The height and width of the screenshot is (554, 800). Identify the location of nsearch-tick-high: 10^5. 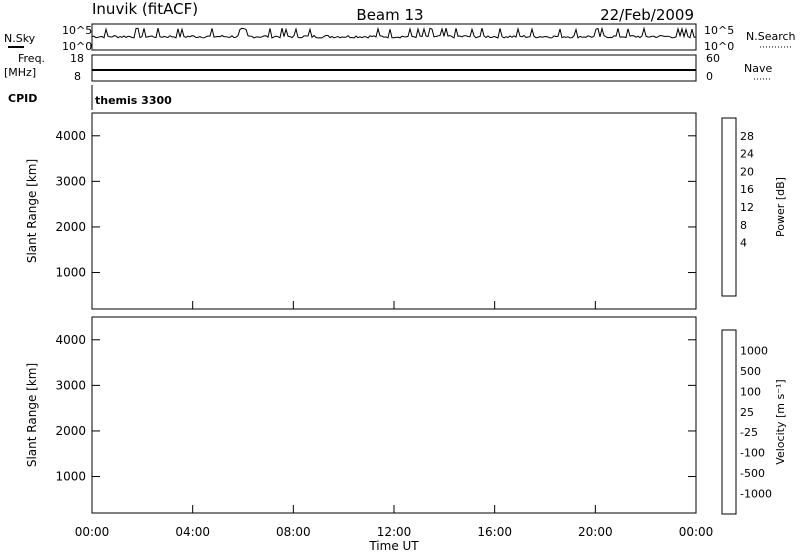
(719, 30).